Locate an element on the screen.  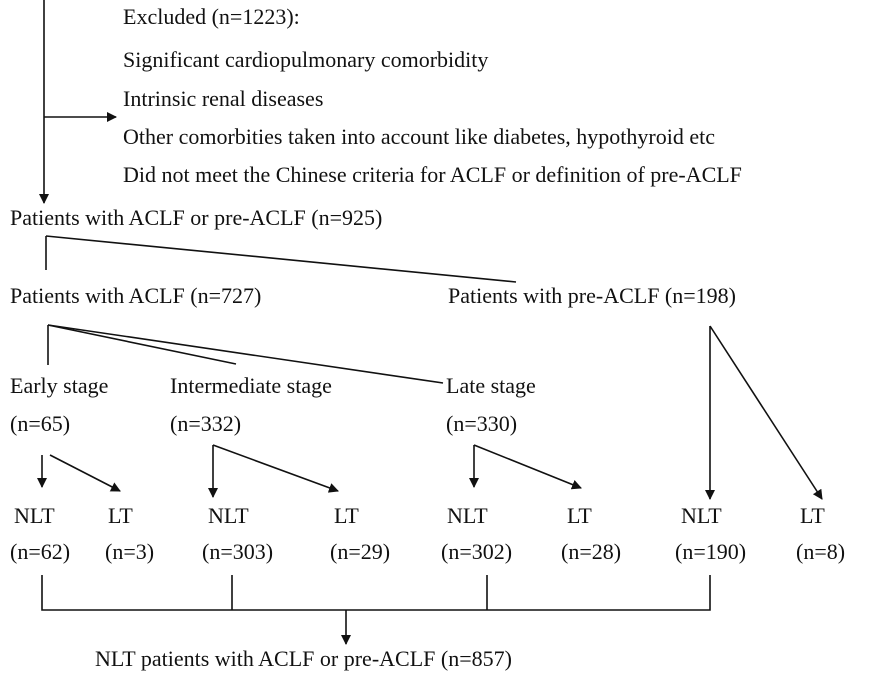
stage-name: Late stage is located at coordinates (491, 385).